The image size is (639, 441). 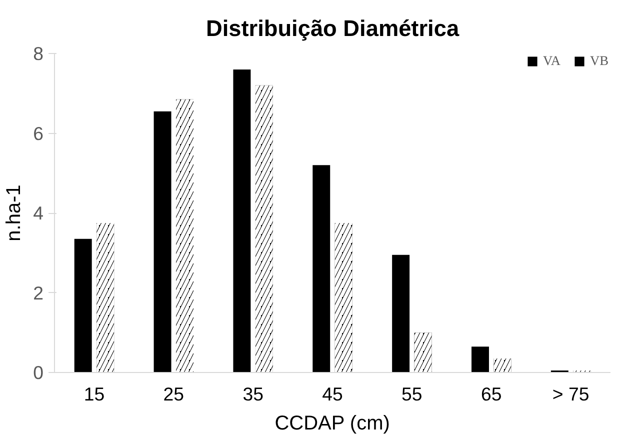 I want to click on y-tick-label: 4, so click(x=38, y=213).